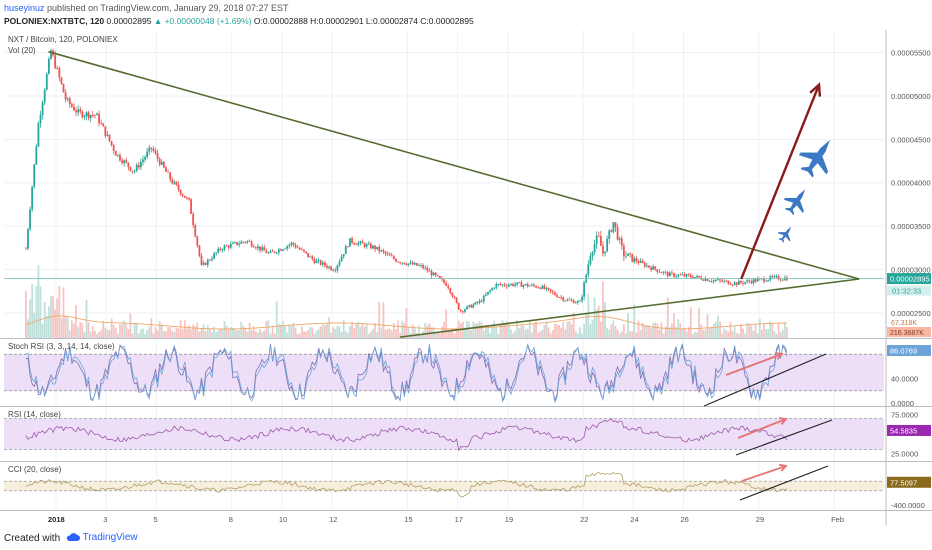 The width and height of the screenshot is (932, 550). Describe the element at coordinates (24, 8) in the screenshot. I see `author-link: huseyinuz` at that location.